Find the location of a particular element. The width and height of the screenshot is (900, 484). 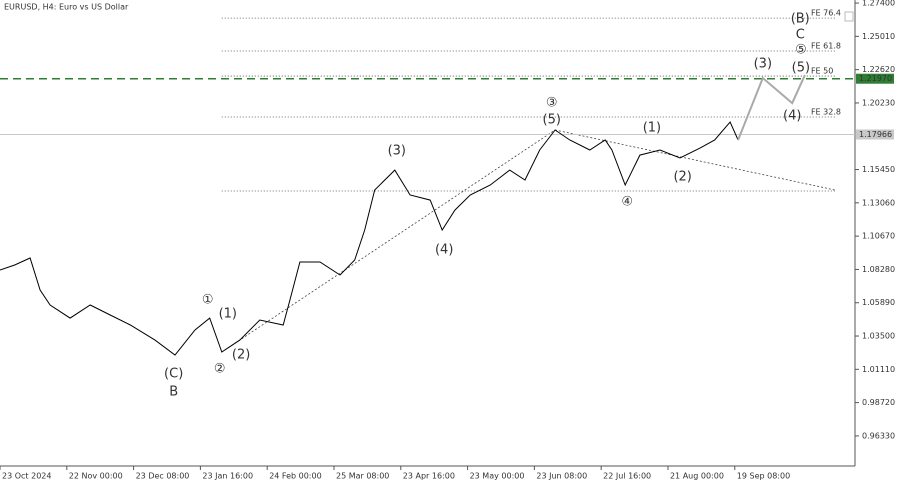

fib-label: FE 61.8 is located at coordinates (826, 45).